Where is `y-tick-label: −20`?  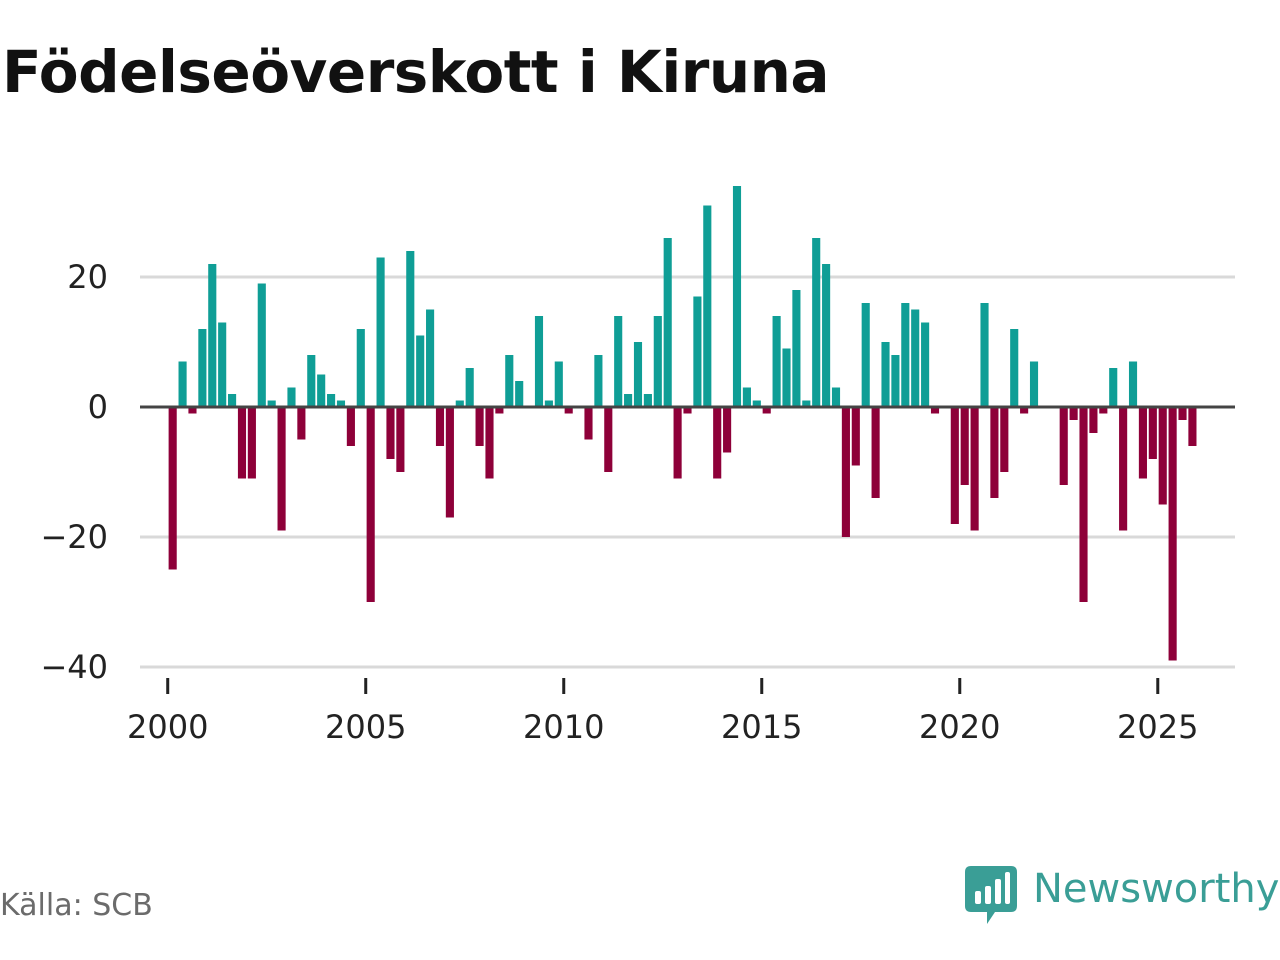 y-tick-label: −20 is located at coordinates (74, 537).